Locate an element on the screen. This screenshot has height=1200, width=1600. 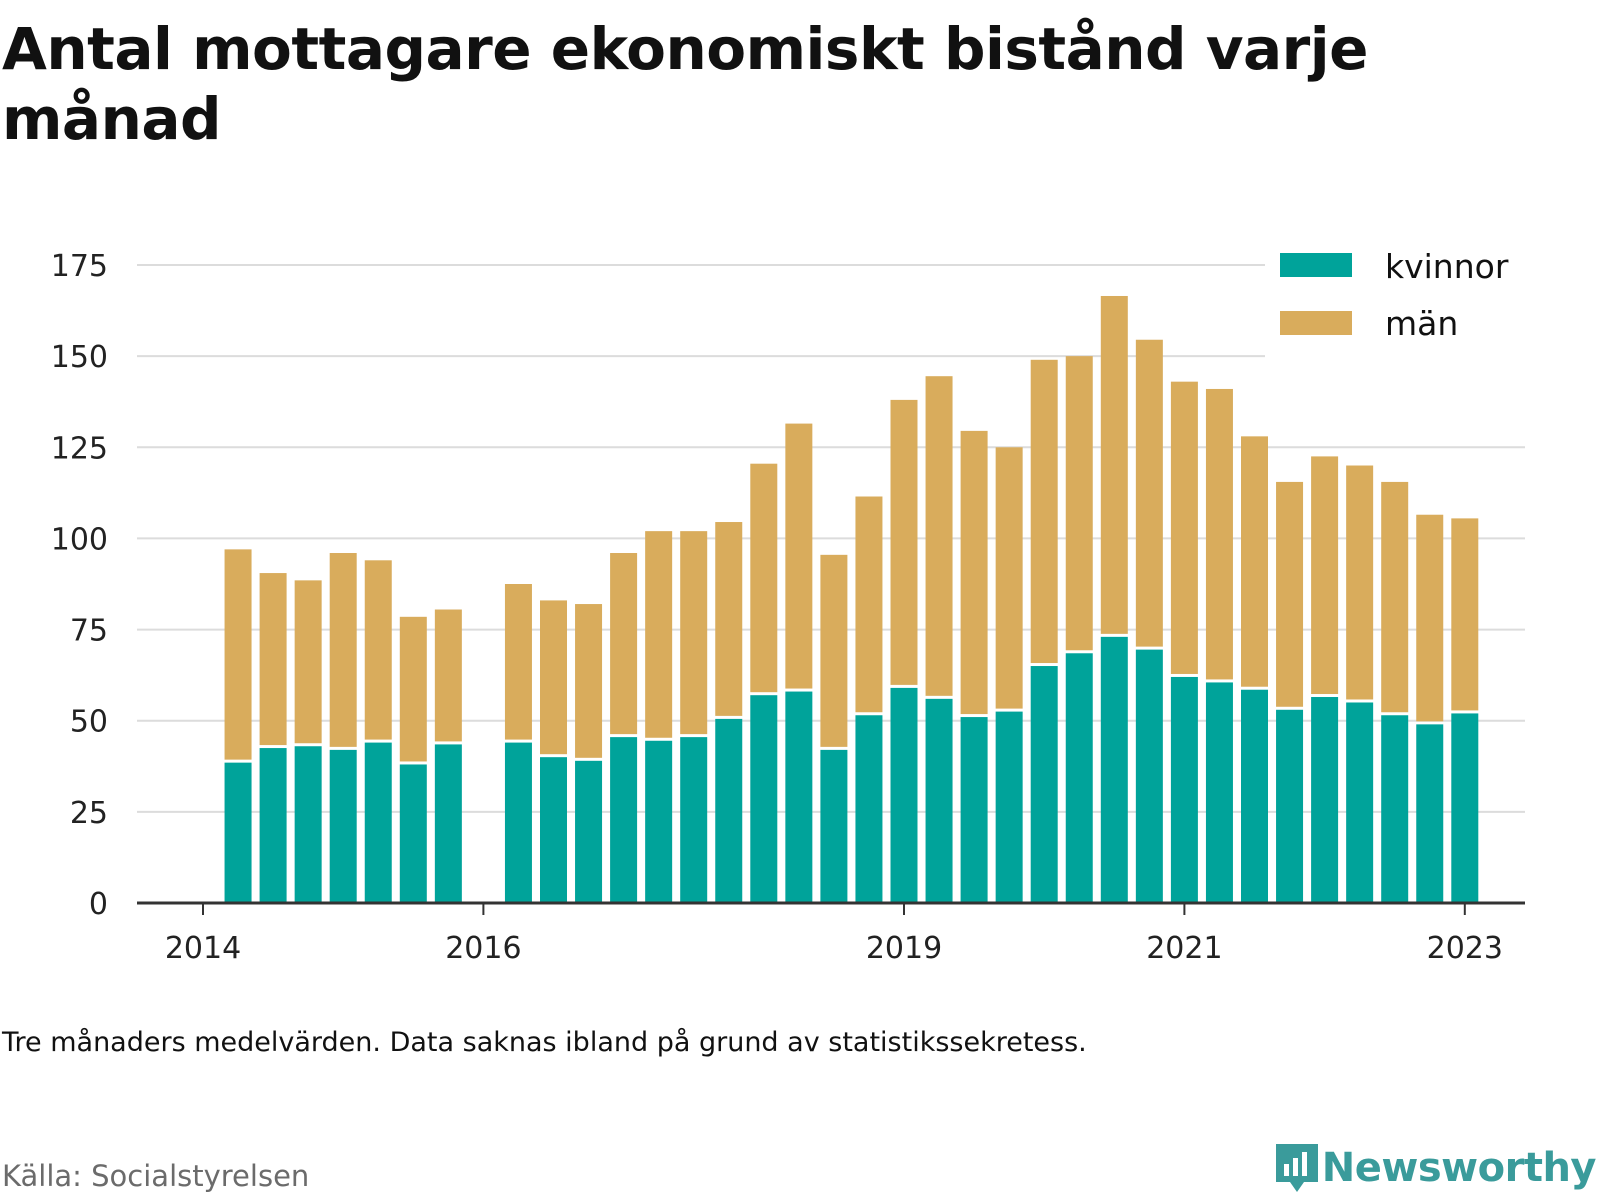
y-tick-label: 125 is located at coordinates (79, 448).